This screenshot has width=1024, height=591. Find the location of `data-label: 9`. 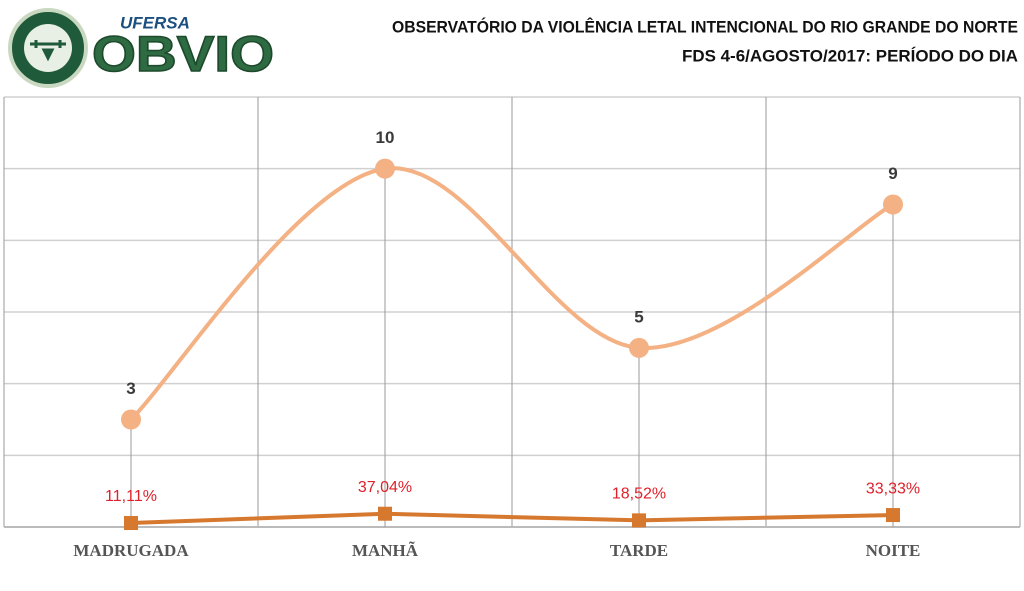

data-label: 9 is located at coordinates (892, 173).